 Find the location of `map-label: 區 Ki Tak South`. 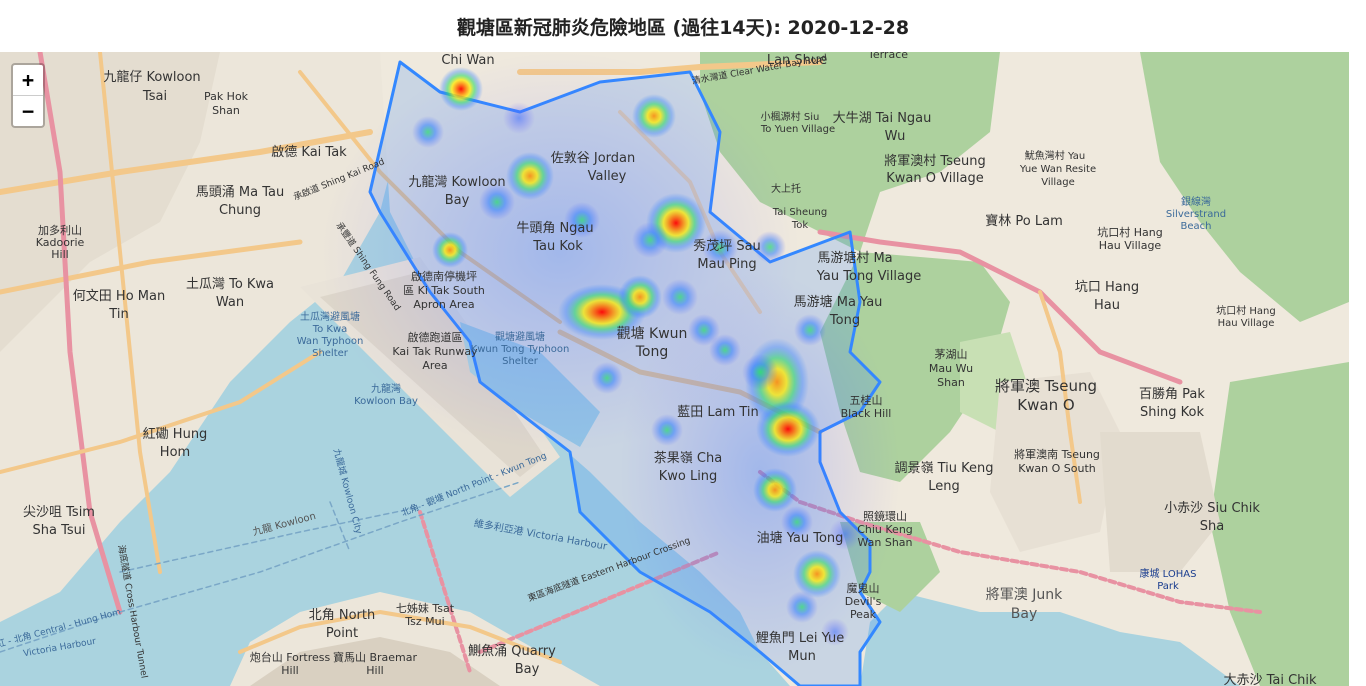

map-label: 區 Ki Tak South is located at coordinates (444, 290).